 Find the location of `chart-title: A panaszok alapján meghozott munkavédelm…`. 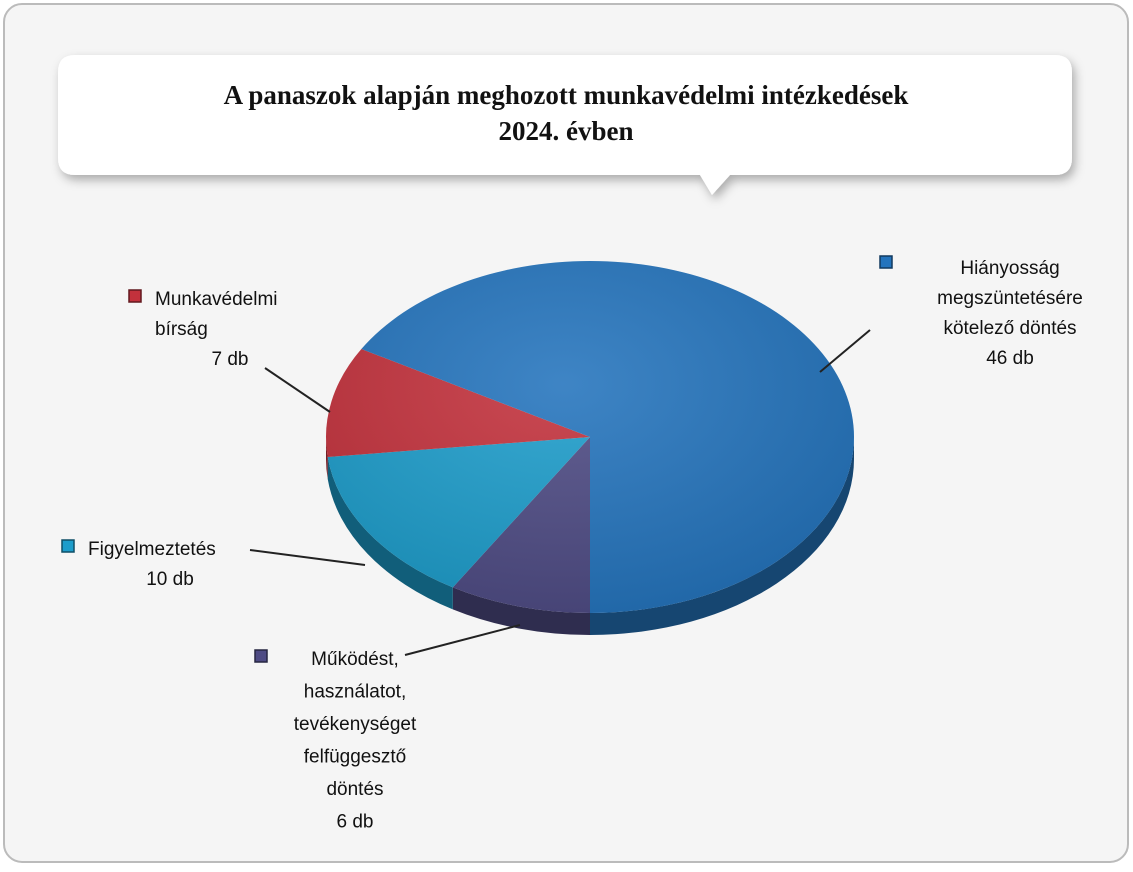

chart-title: A panaszok alapján meghozott munkavédelm… is located at coordinates (566, 113).